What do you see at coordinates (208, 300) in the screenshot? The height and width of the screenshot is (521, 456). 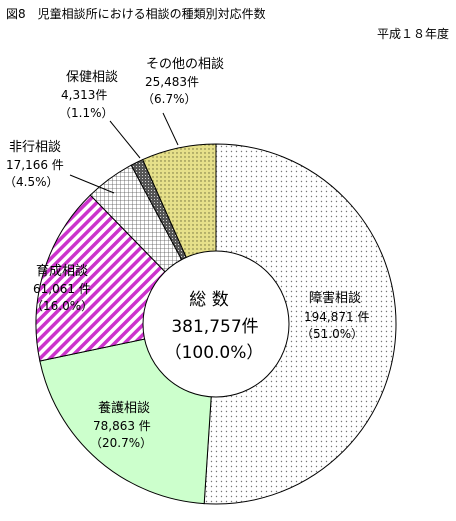 I see `total-label: 総 数` at bounding box center [208, 300].